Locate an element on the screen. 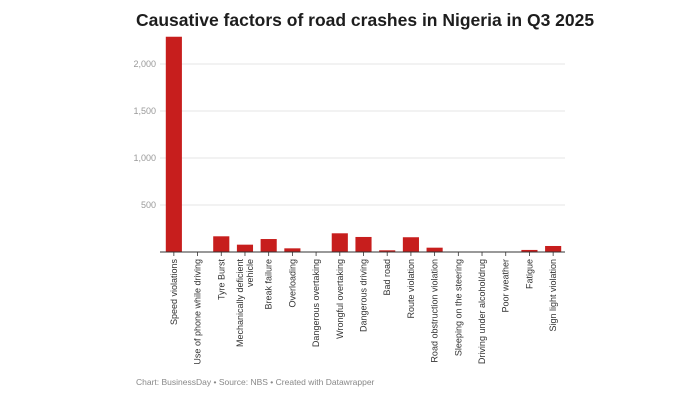  x-tick-label: Dangerous driving is located at coordinates (364, 295).